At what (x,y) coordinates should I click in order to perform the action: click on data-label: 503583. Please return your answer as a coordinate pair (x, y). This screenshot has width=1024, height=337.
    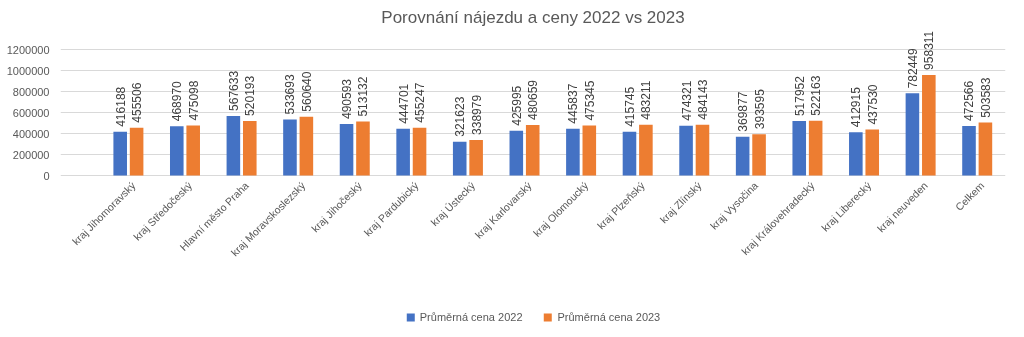
    Looking at the image, I should click on (985, 97).